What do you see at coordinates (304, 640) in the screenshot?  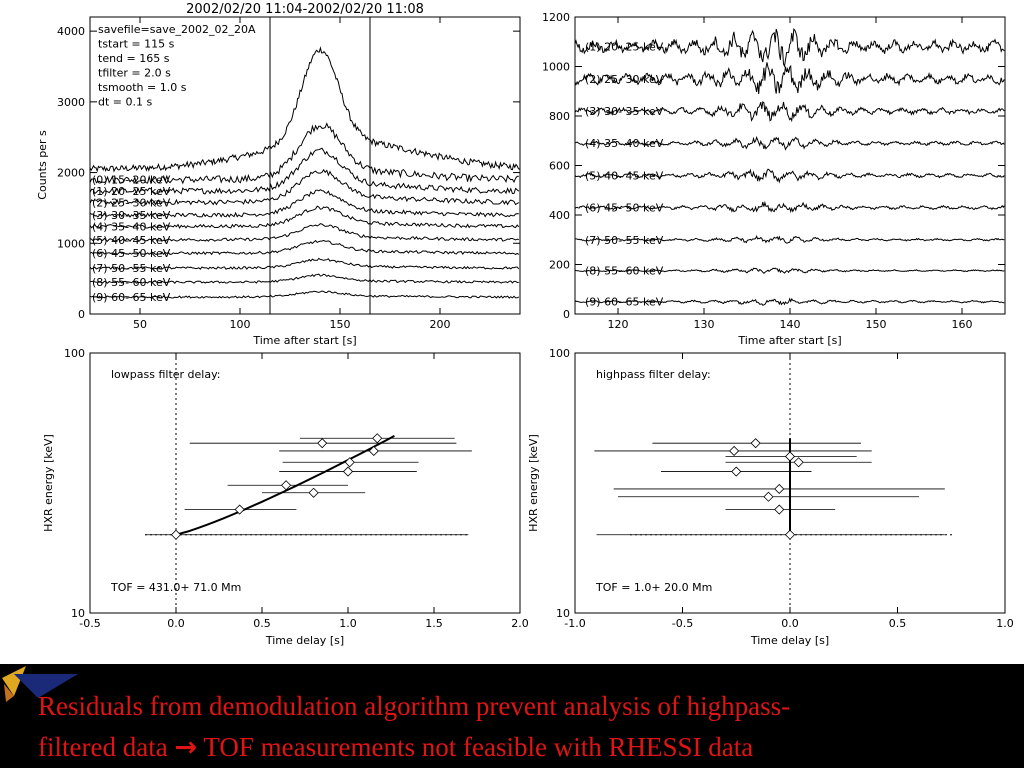 I see `lowpass-xlabel: Time delay [s]` at bounding box center [304, 640].